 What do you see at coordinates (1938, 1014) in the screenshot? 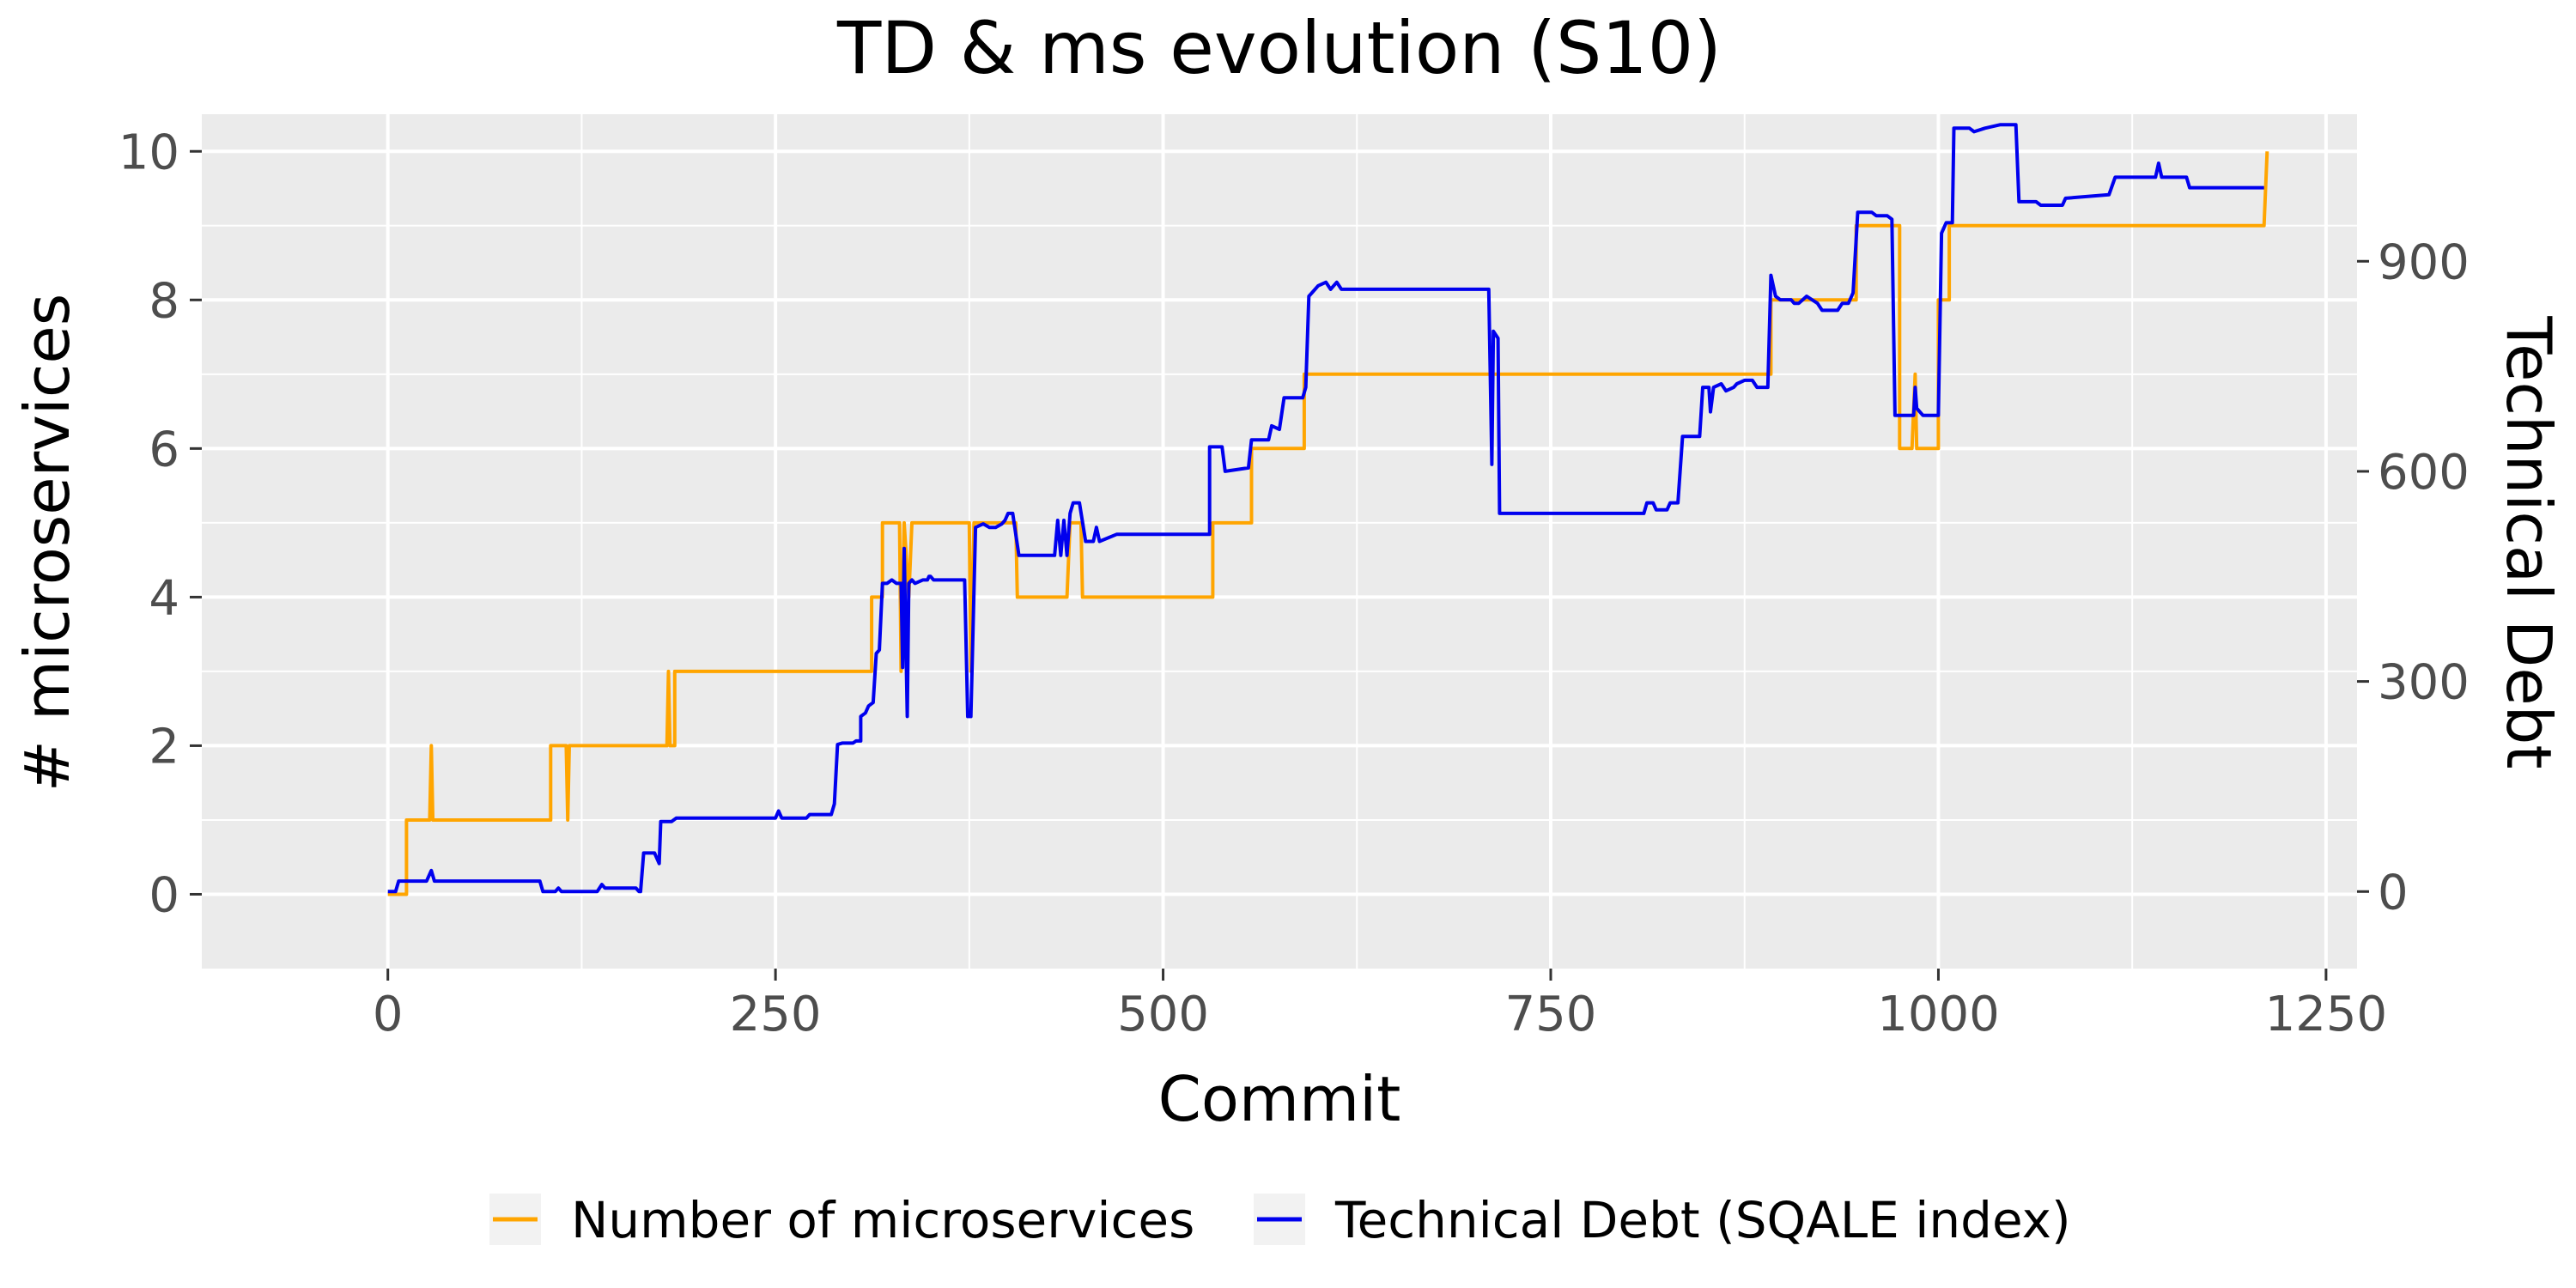
I see `x-tick-label: 1000` at bounding box center [1938, 1014].